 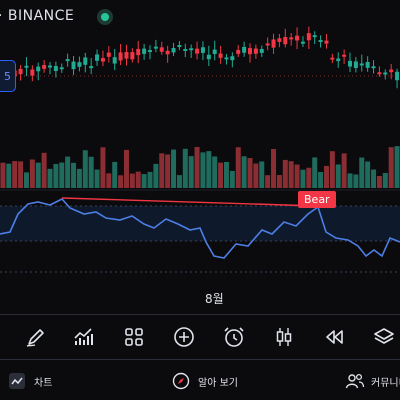 I want to click on replay-button, so click(x=334, y=337).